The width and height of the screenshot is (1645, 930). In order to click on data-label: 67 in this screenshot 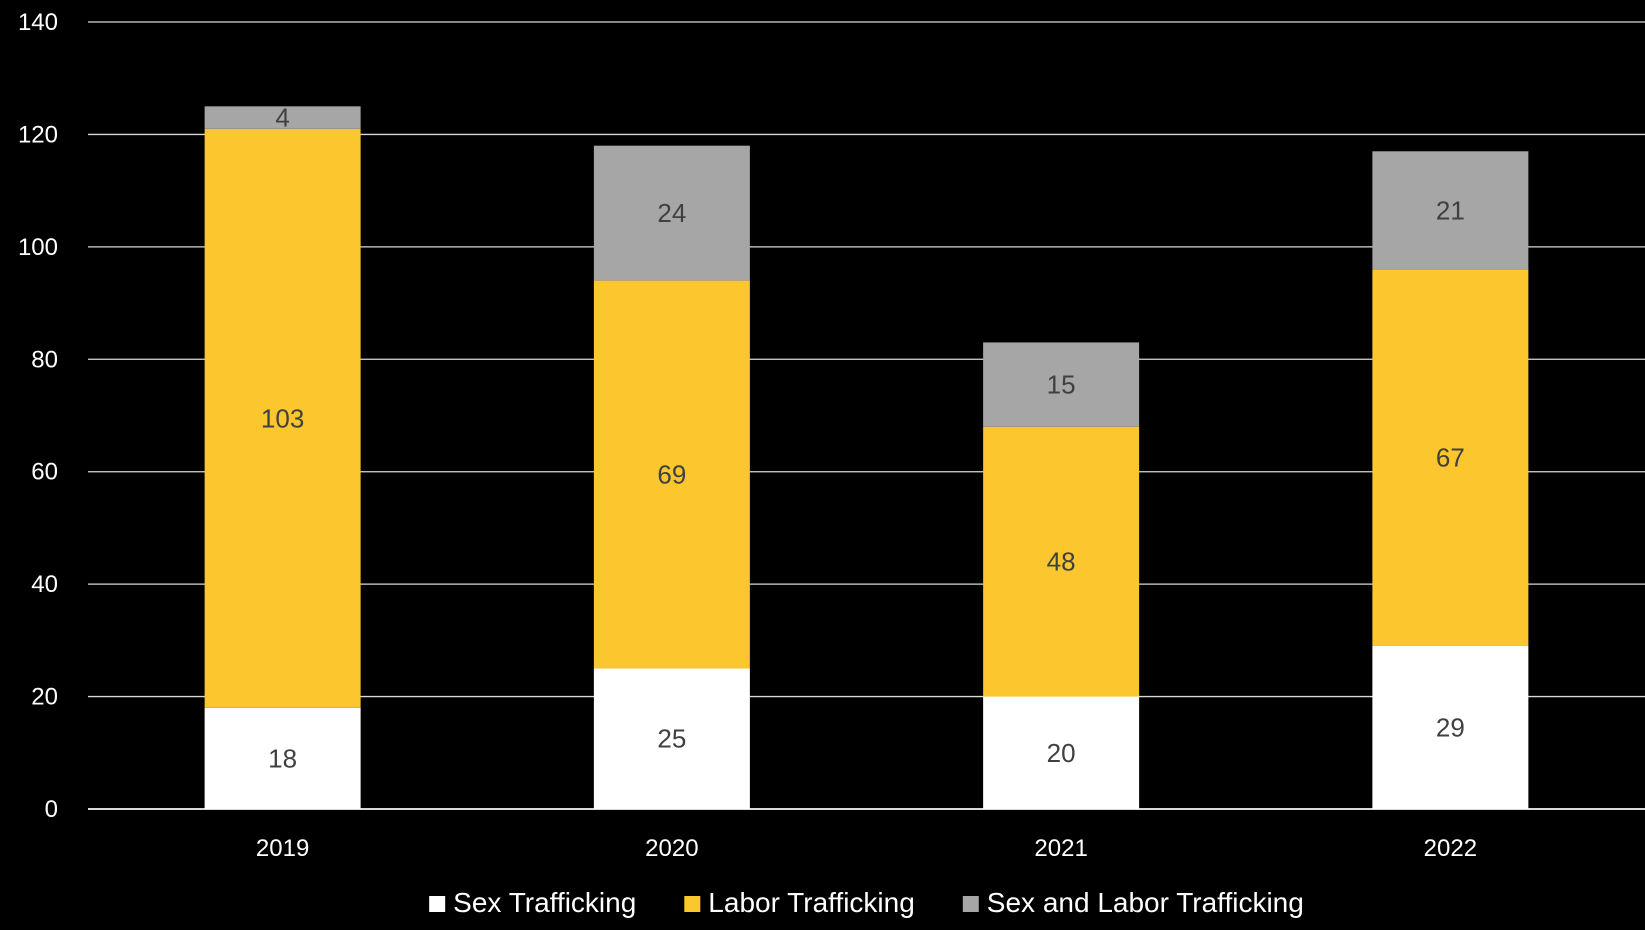, I will do `click(1450, 458)`.